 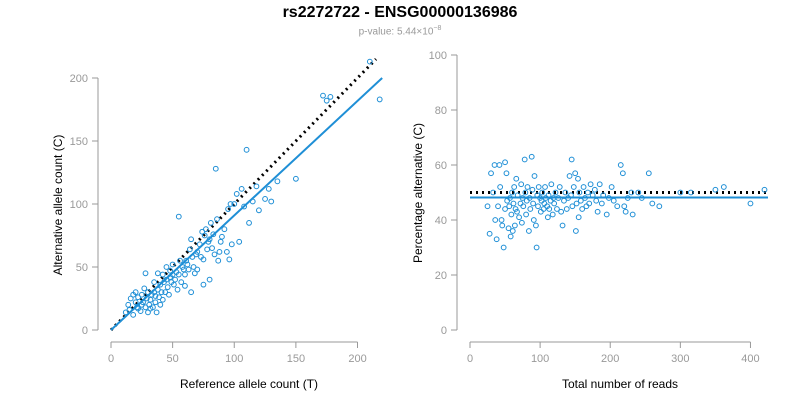 What do you see at coordinates (400, 12) in the screenshot?
I see `chart-title: rs2272722 - ENSG00000136986` at bounding box center [400, 12].